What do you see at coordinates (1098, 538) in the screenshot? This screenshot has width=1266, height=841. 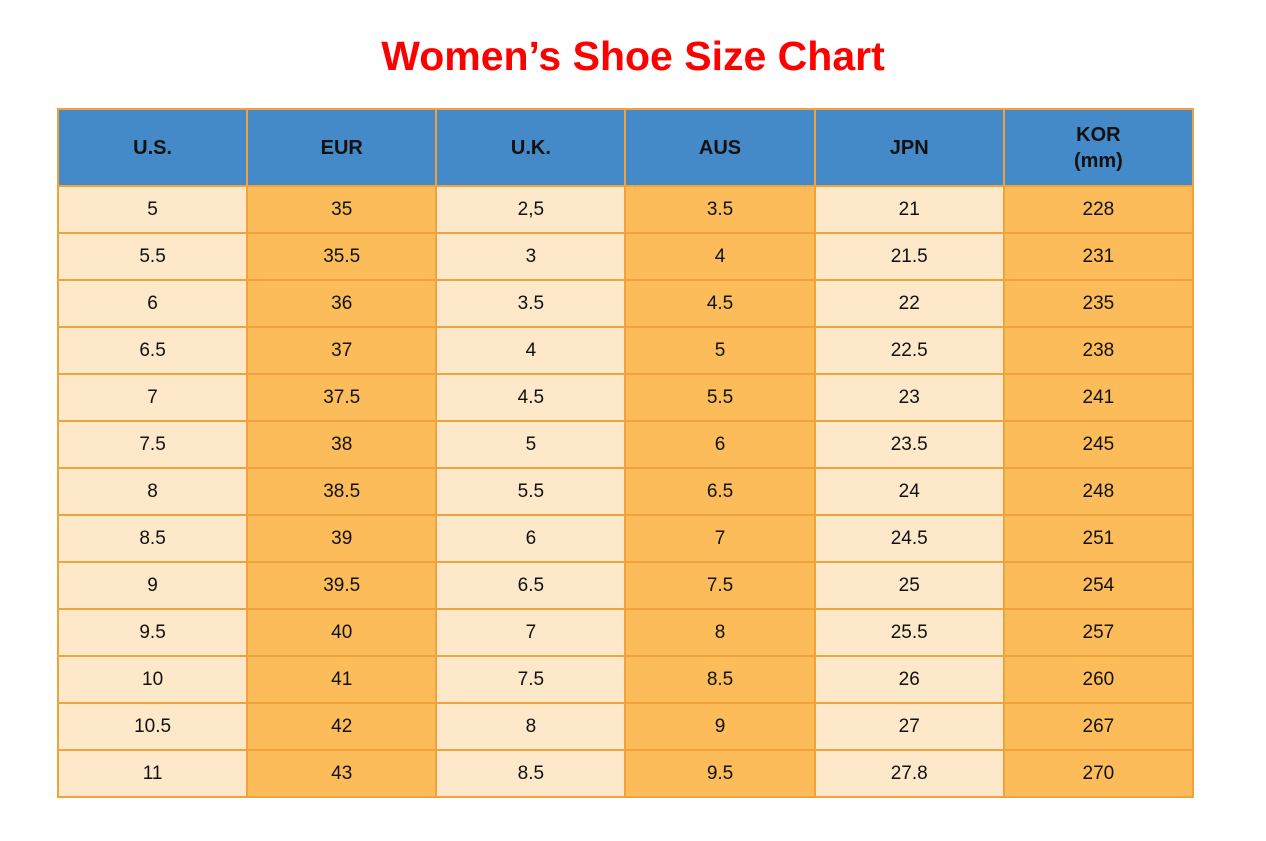 I see `table-cell: 251` at bounding box center [1098, 538].